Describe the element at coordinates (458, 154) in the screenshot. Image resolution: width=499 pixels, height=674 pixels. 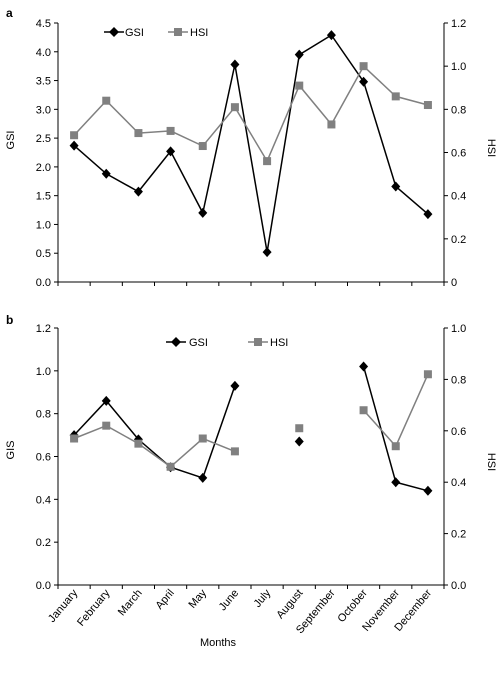
I see `panel-a-y-right-tick-label: 0.6` at that location.